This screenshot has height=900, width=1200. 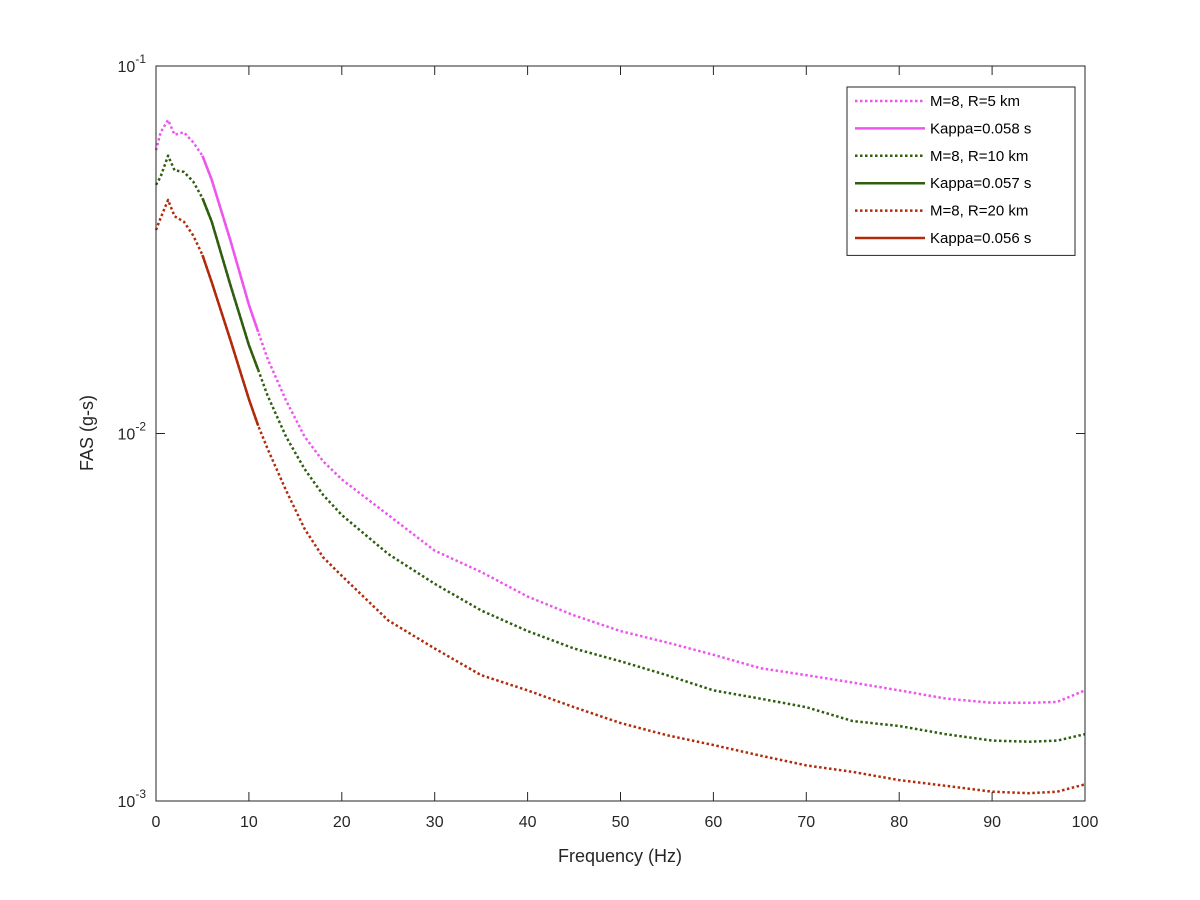 What do you see at coordinates (132, 799) in the screenshot?
I see `y-tick-label: 10⁻³` at bounding box center [132, 799].